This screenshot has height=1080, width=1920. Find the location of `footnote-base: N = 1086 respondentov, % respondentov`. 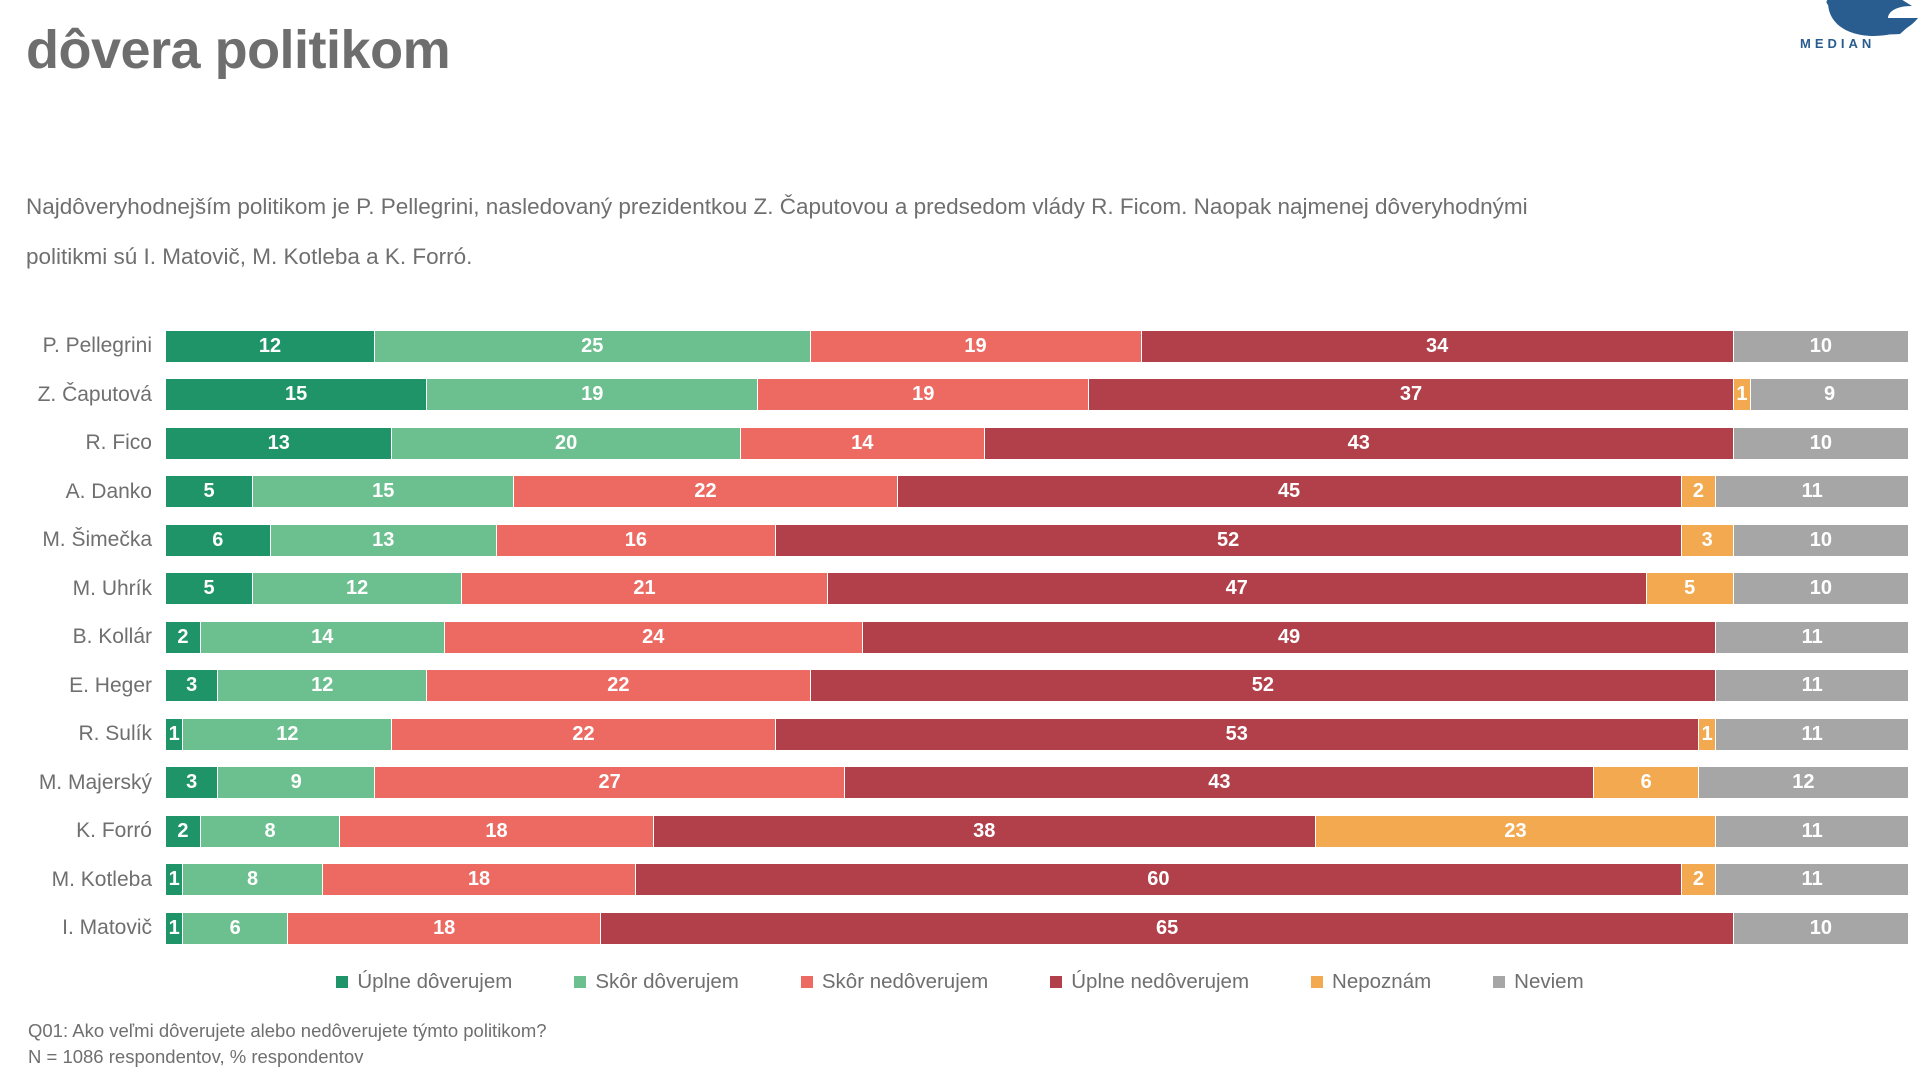

footnote-base: N = 1086 respondentov, % respondentov is located at coordinates (196, 1056).